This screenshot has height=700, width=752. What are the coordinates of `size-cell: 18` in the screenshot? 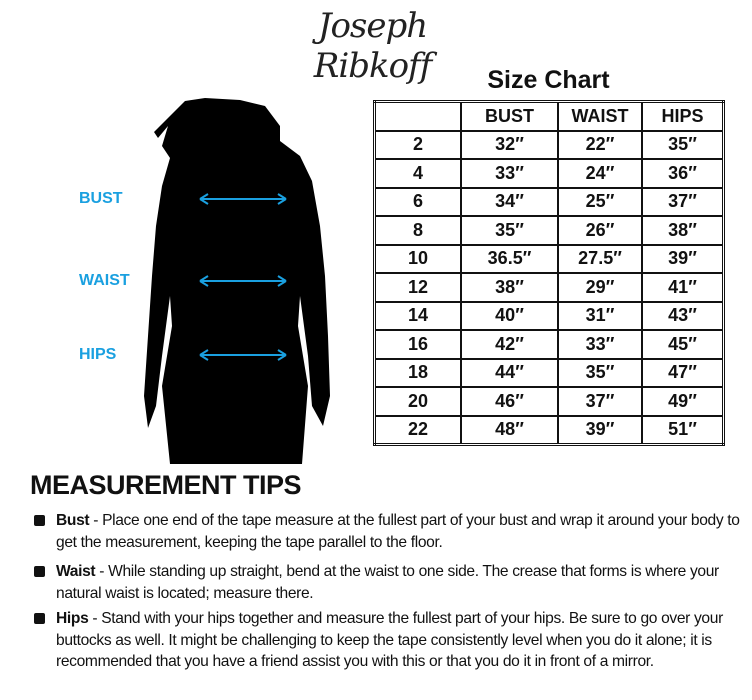 It's located at (417, 372).